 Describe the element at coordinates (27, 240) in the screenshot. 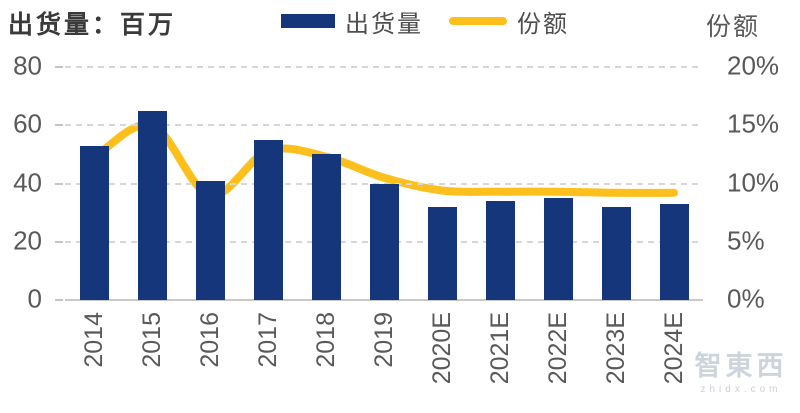

I see `y-axis-left-label: 20` at that location.